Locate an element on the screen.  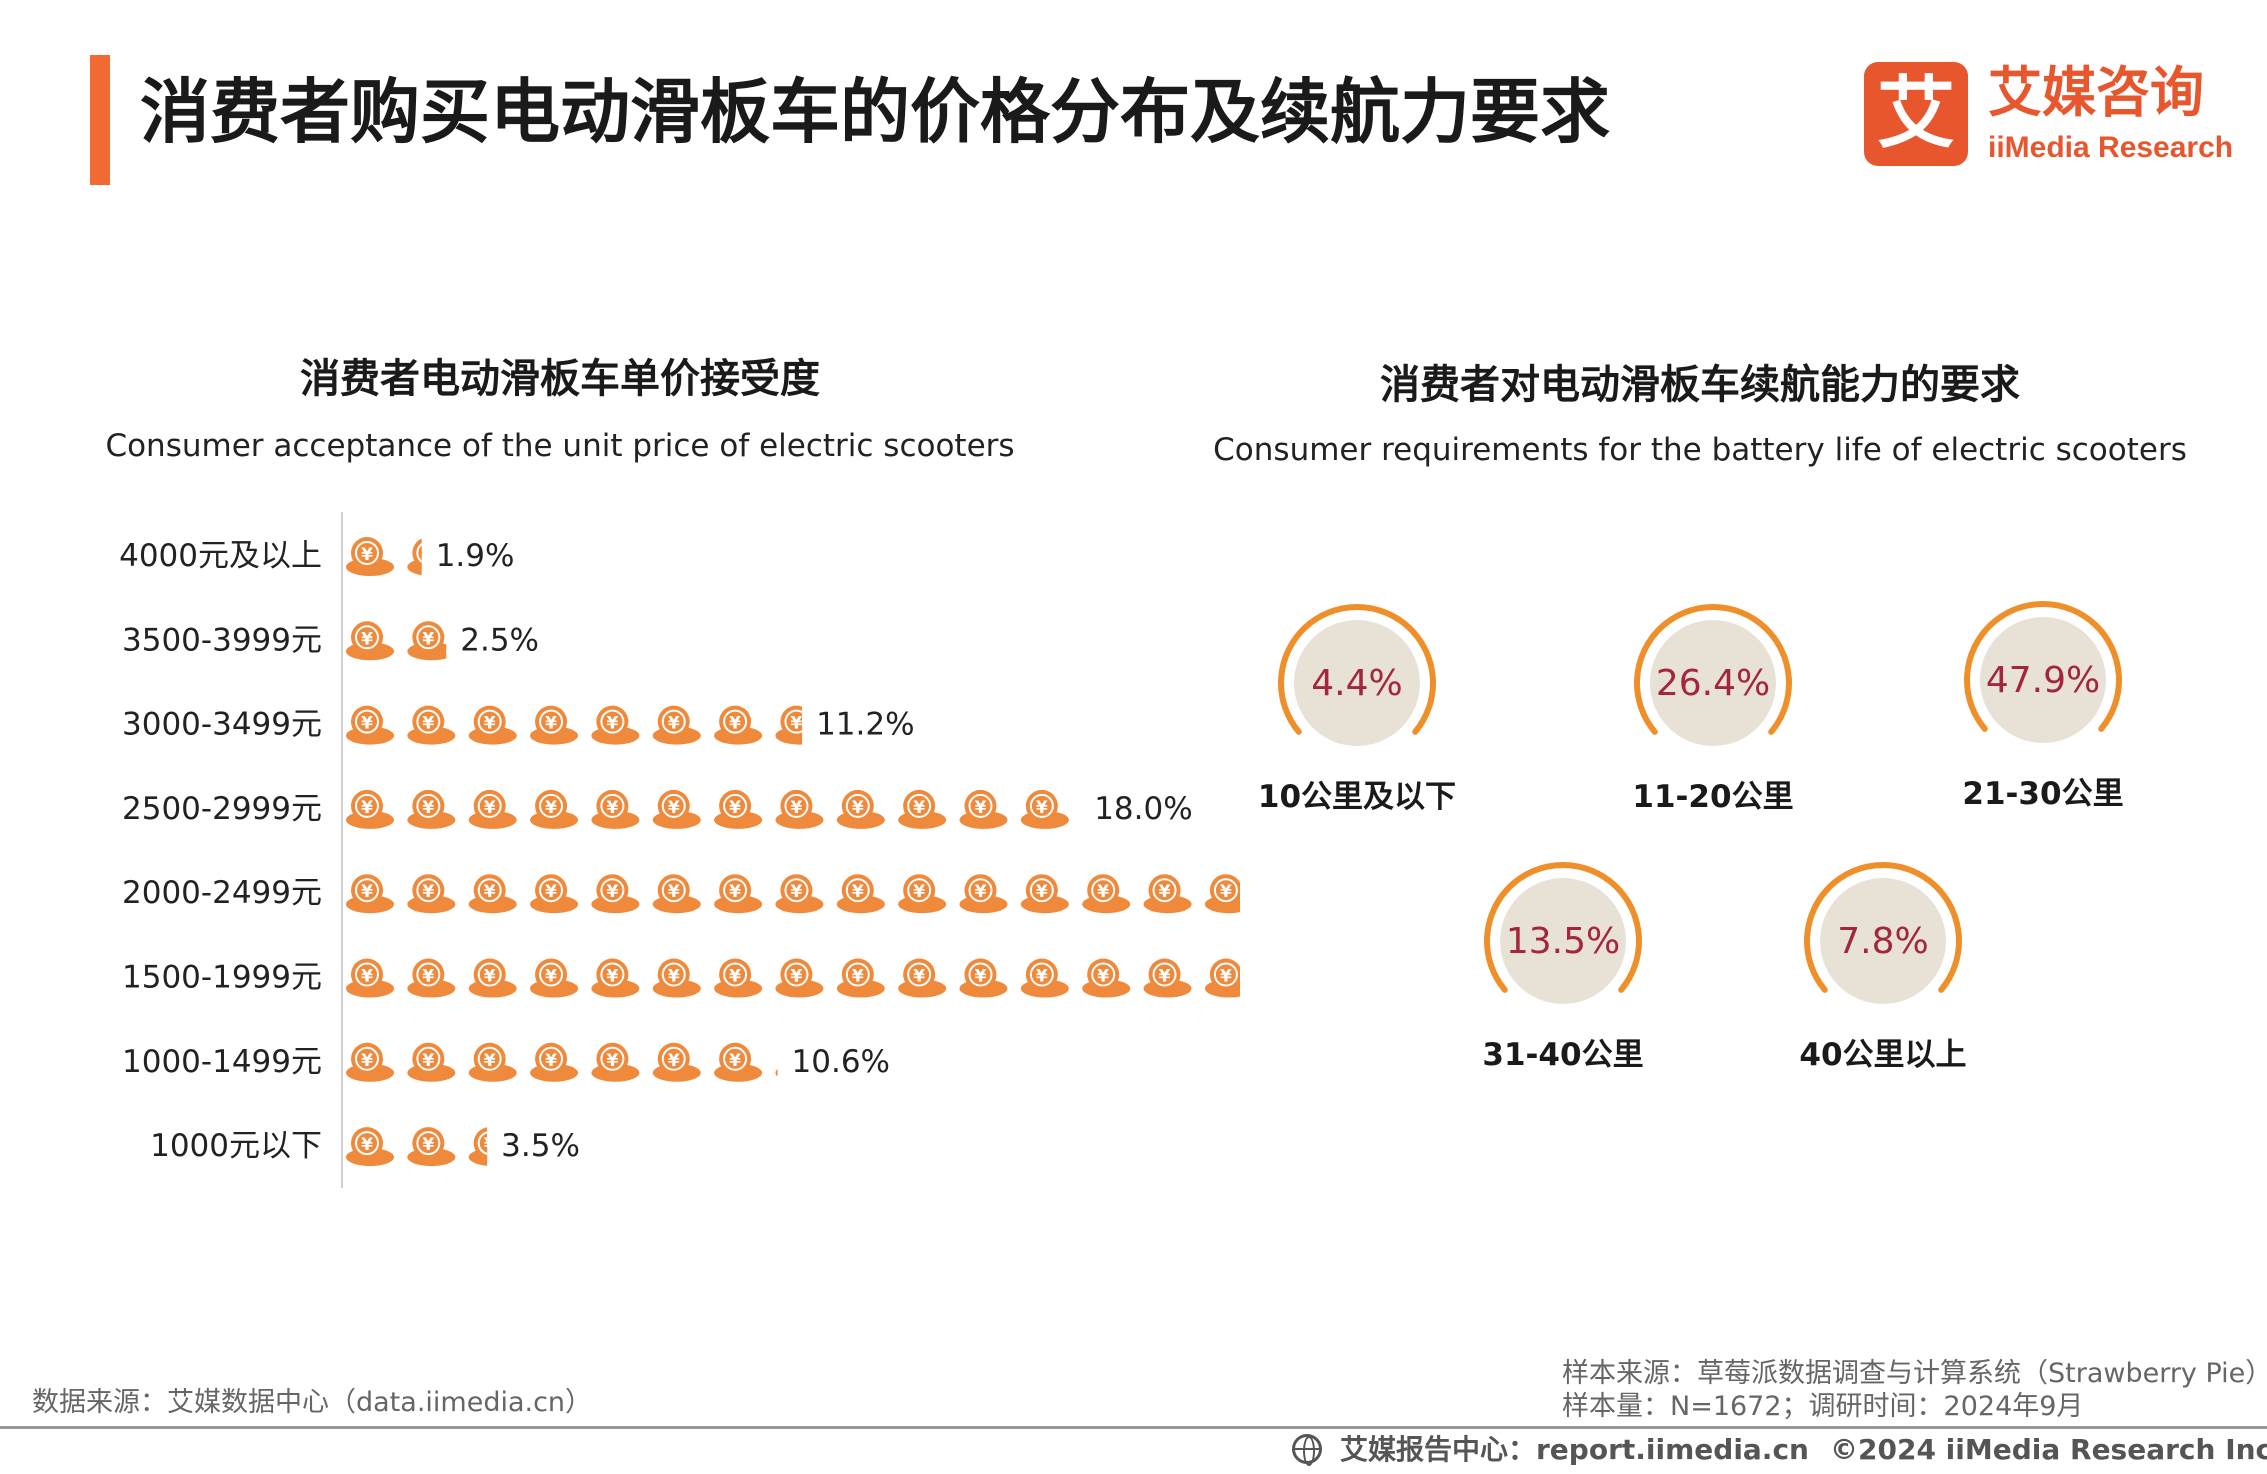
price-bar: ¥ ¥ is located at coordinates (390, 556).